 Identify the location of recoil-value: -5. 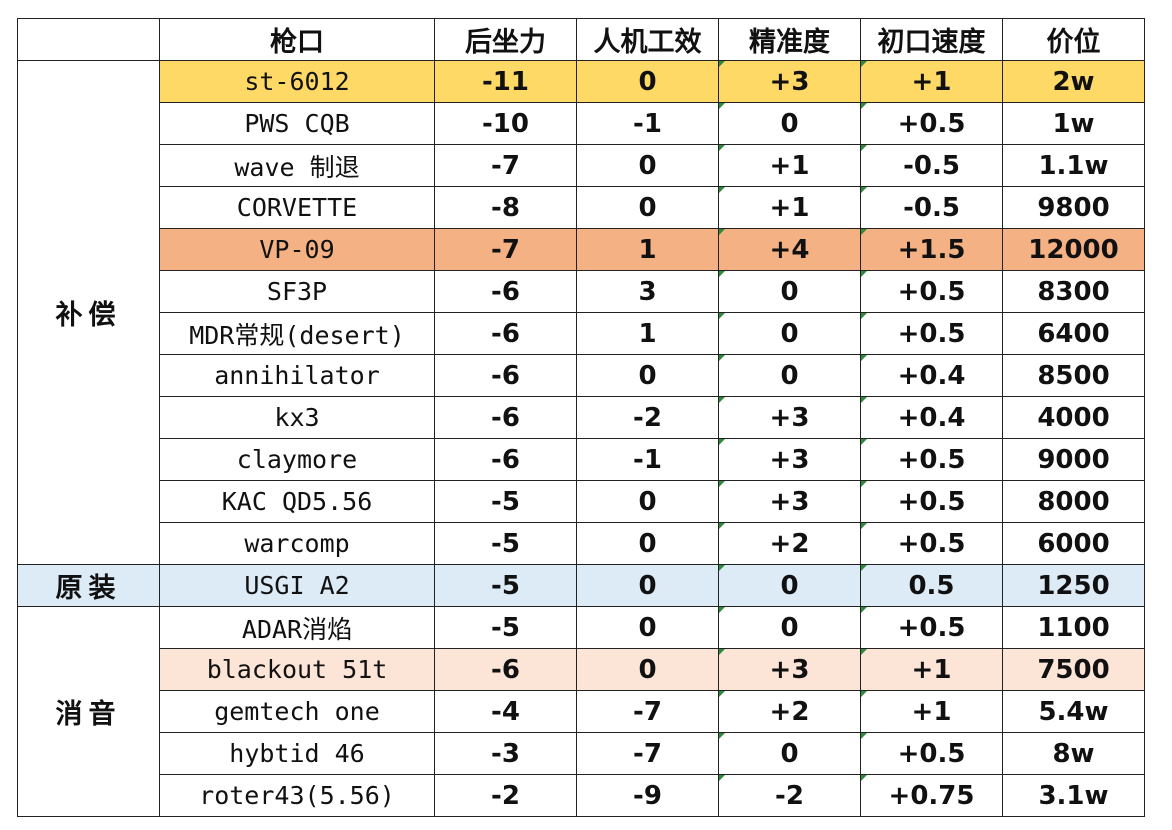
(505, 501).